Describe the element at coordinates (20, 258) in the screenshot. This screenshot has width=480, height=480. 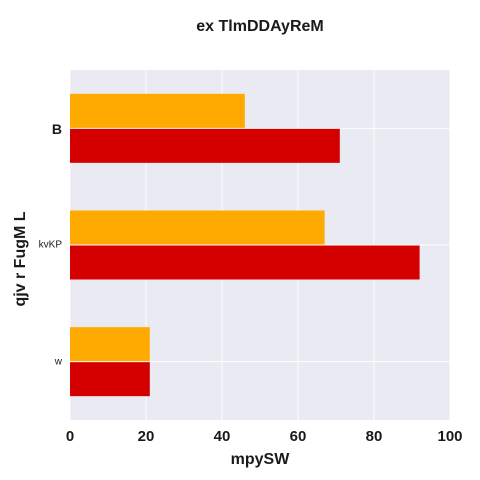
I see `y-axis-label: qjv r FugM L` at that location.